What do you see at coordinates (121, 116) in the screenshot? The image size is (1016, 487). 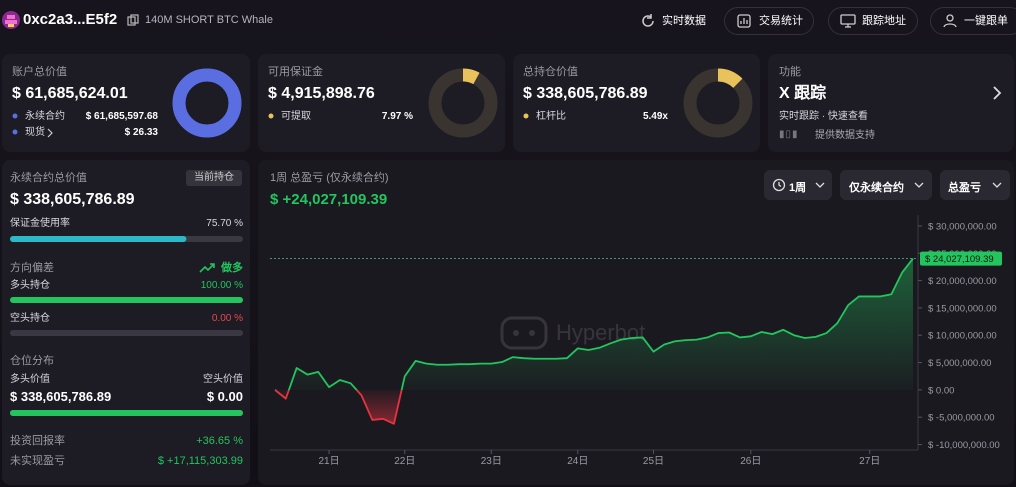 I see `item-amount: $ 61,685,597.68` at bounding box center [121, 116].